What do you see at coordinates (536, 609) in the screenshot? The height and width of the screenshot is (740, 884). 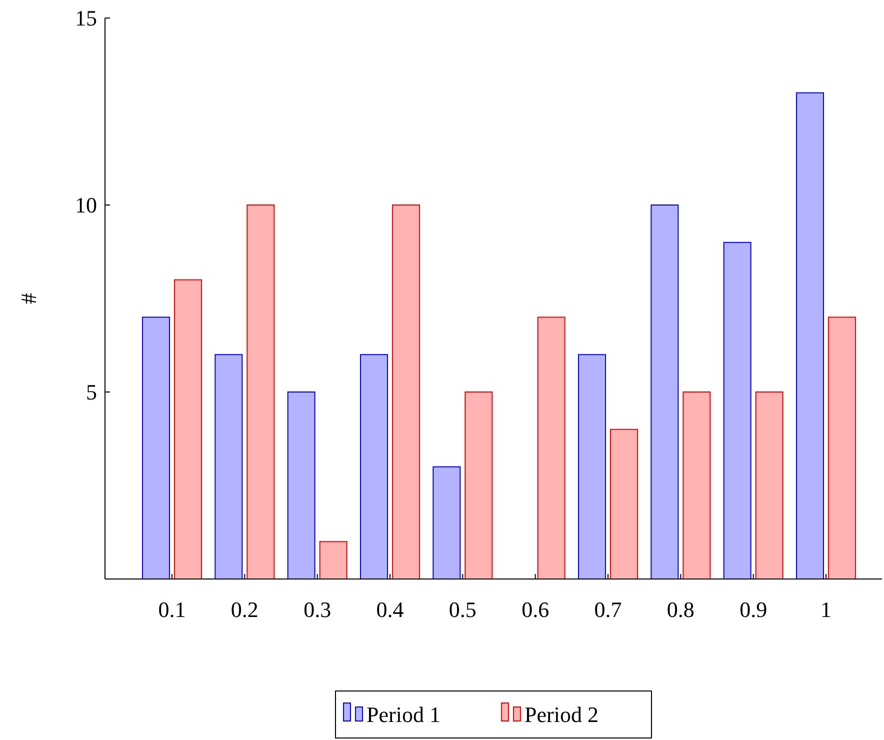 I see `x-tick-label: 0.6` at bounding box center [536, 609].